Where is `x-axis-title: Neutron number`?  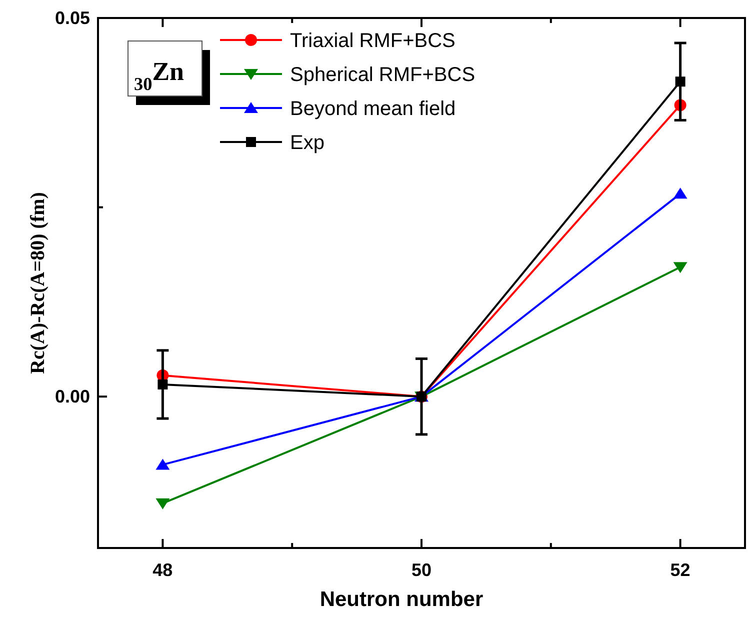
x-axis-title: Neutron number is located at coordinates (402, 599).